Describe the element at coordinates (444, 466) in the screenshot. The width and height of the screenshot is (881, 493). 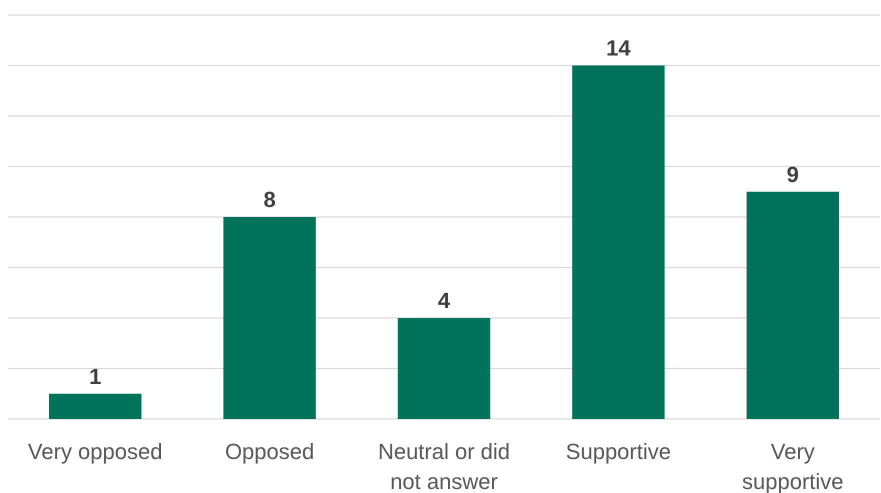
I see `x-tick-label: Neutral or did not answer` at that location.